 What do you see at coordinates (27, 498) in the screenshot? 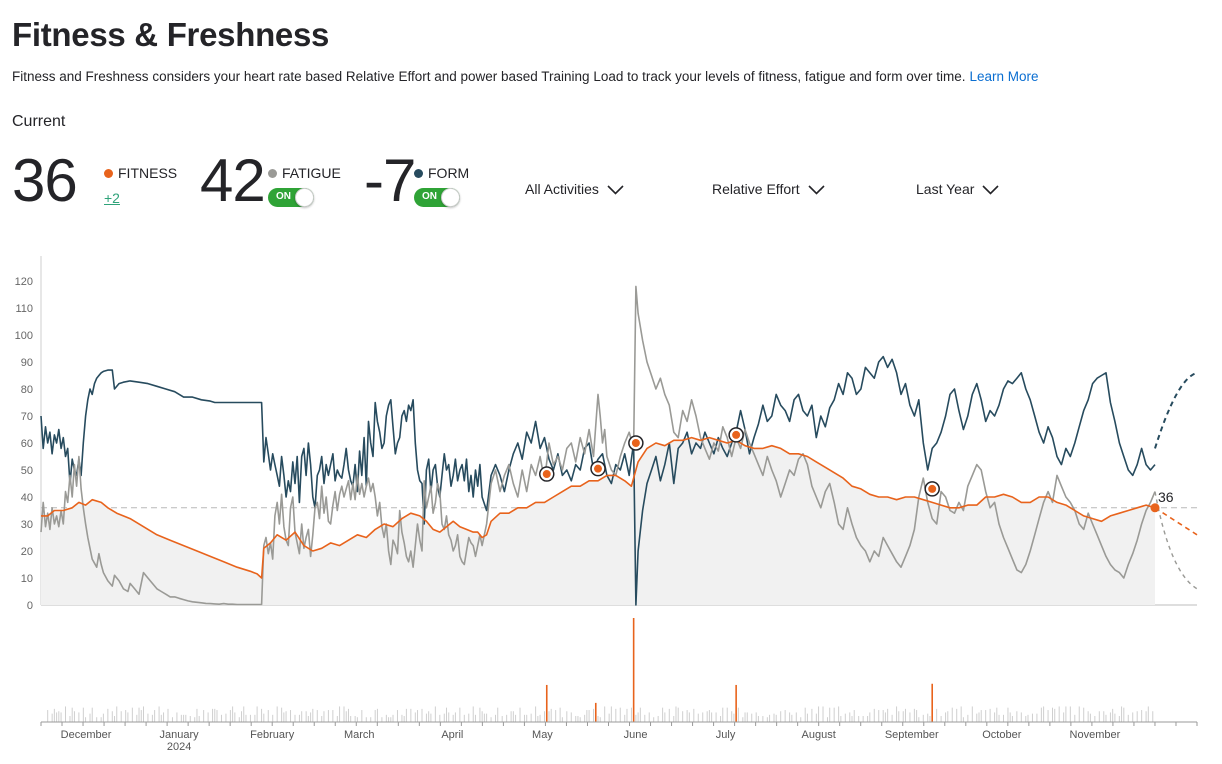
I see `y-tick-label: 40` at bounding box center [27, 498].